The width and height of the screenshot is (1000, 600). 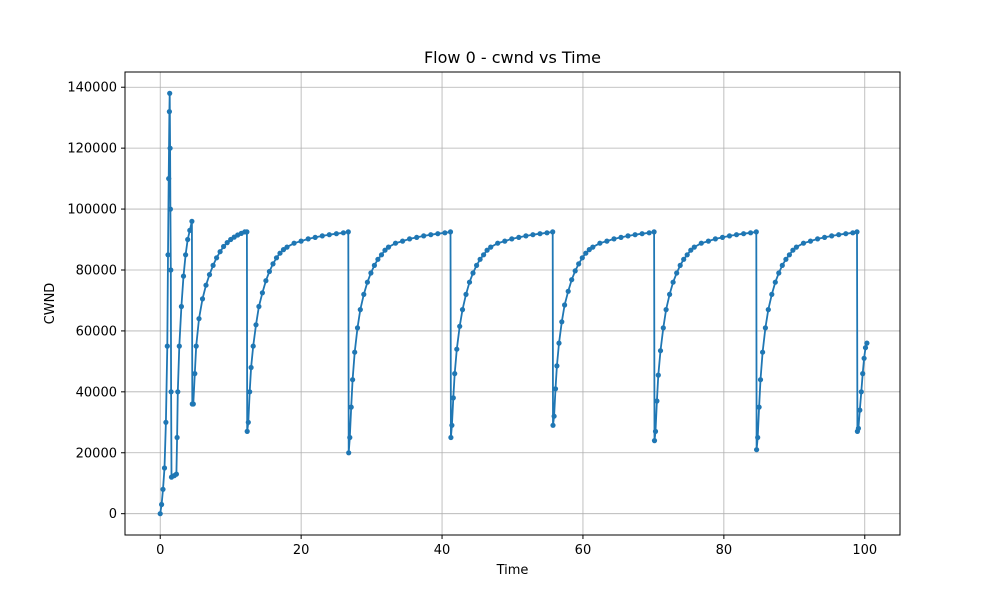 What do you see at coordinates (512, 570) in the screenshot?
I see `x-axis-label: Time` at bounding box center [512, 570].